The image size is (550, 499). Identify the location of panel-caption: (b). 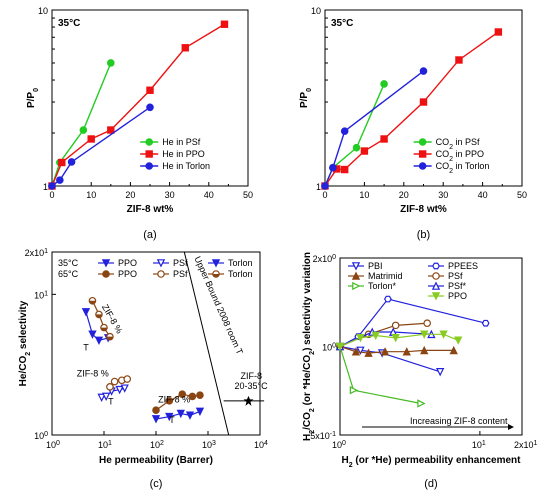
(423, 235).